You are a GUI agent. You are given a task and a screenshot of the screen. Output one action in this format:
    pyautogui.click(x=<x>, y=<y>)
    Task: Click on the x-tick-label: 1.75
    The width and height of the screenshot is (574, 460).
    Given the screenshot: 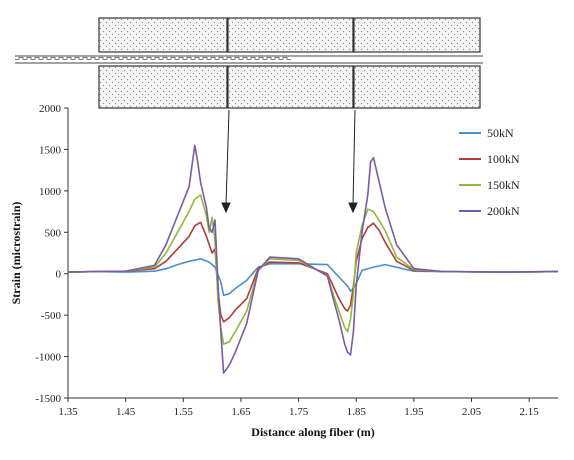 What is the action you would take?
    pyautogui.click(x=299, y=412)
    